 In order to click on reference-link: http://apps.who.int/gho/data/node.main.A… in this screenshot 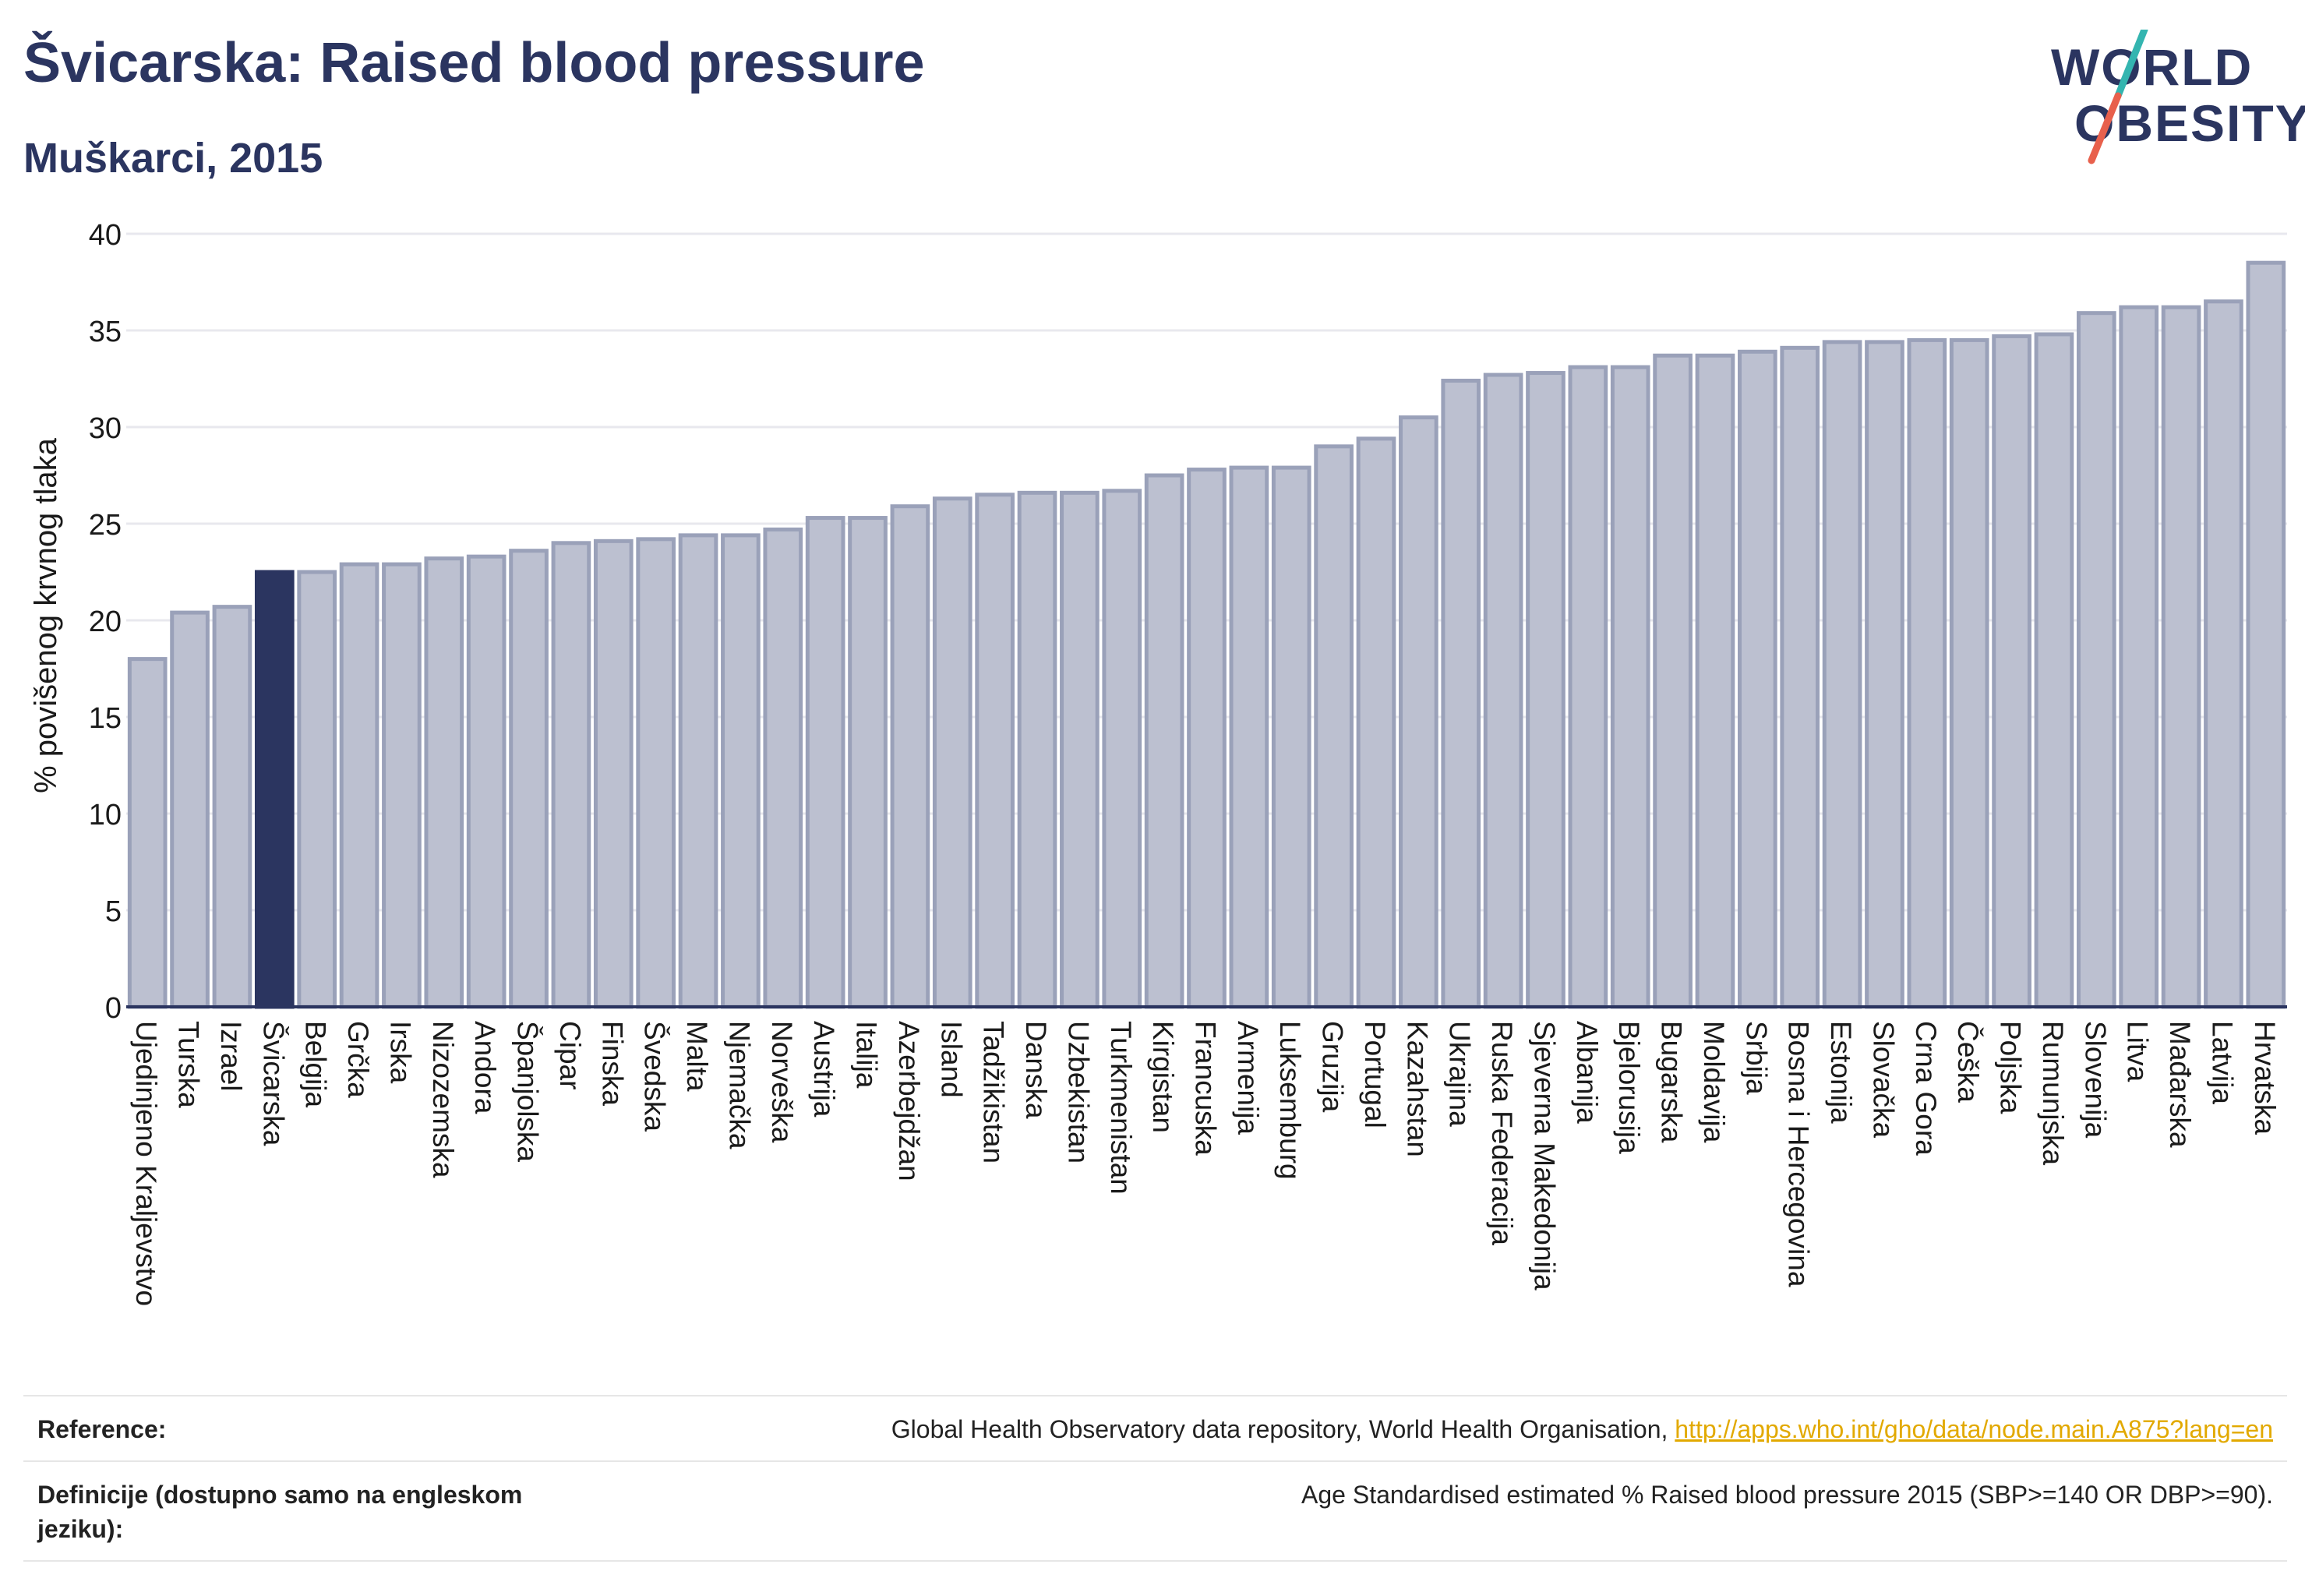, I will do `click(1974, 1429)`.